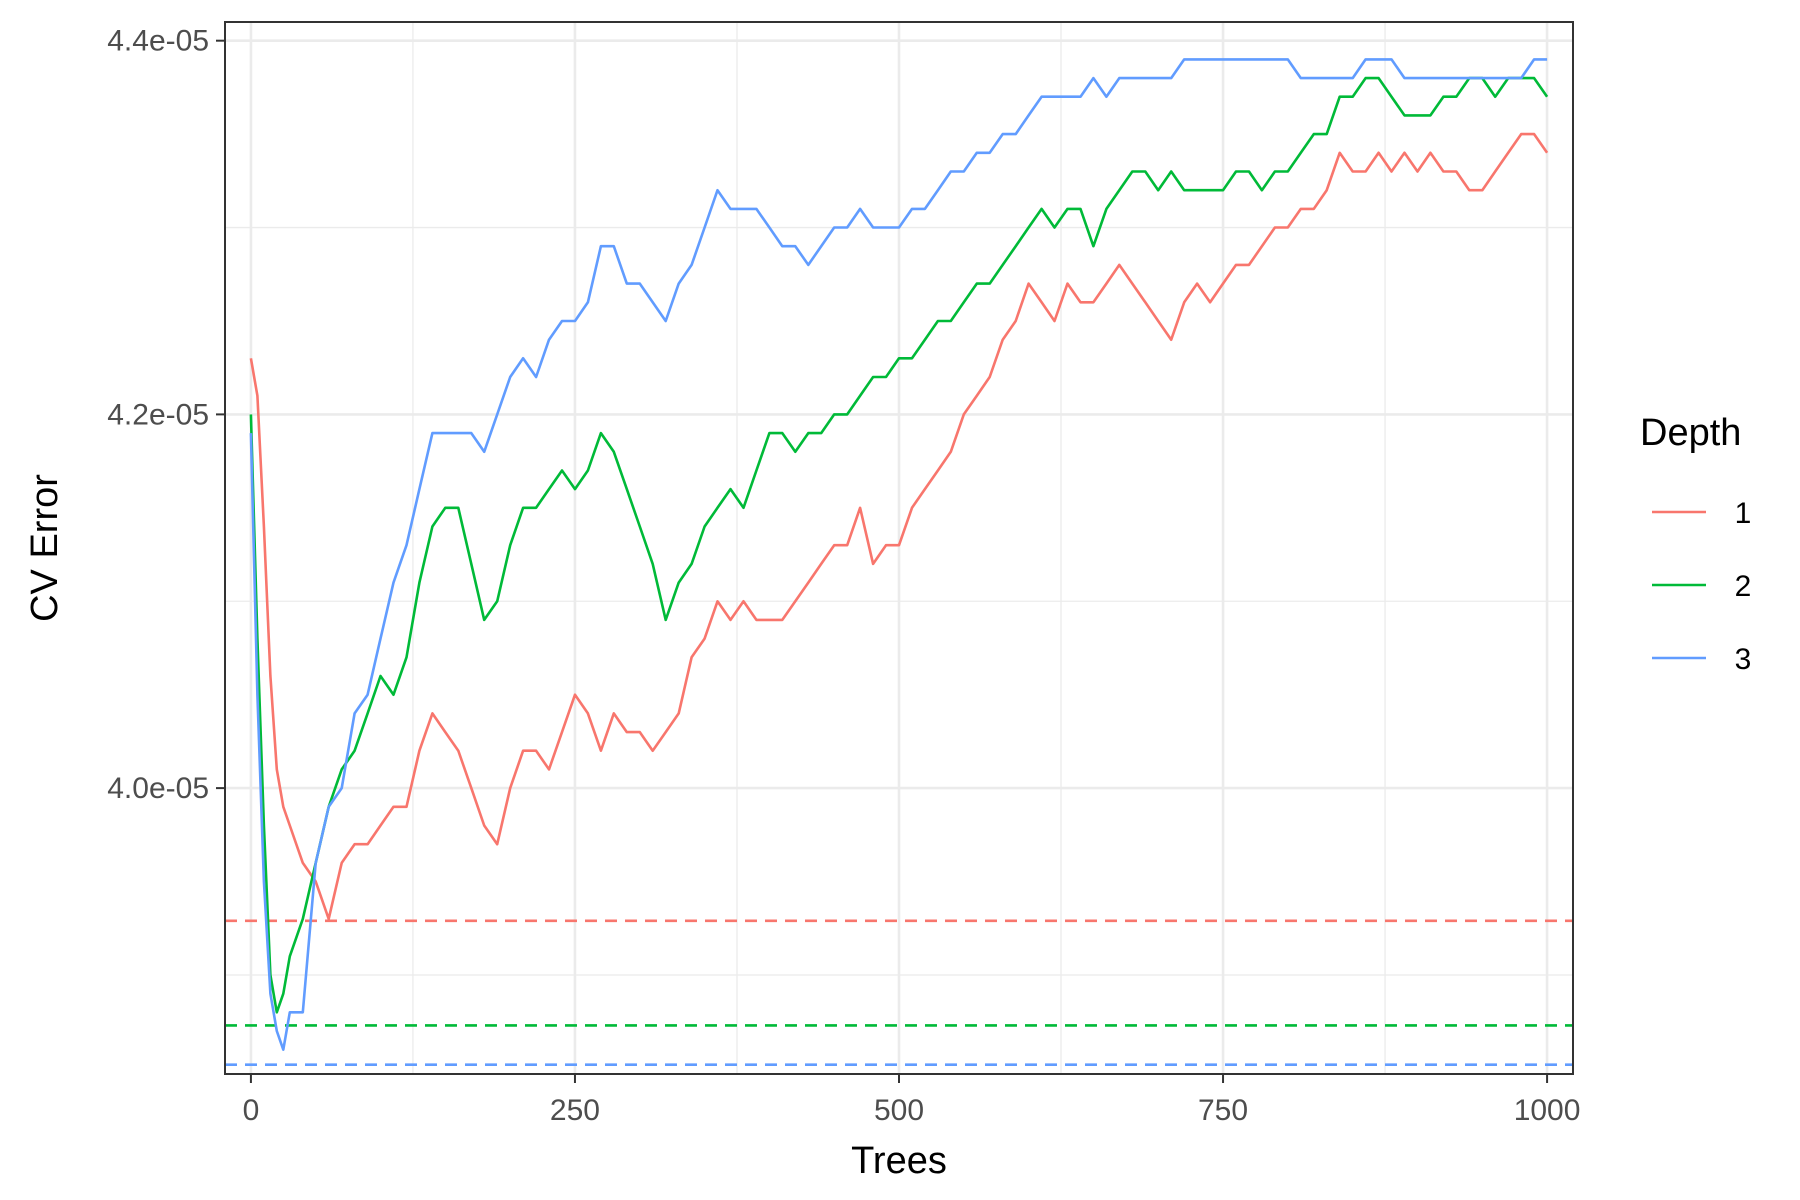 The height and width of the screenshot is (1200, 1800). Describe the element at coordinates (1701, 586) in the screenshot. I see `legend-items: 1 2 3` at that location.